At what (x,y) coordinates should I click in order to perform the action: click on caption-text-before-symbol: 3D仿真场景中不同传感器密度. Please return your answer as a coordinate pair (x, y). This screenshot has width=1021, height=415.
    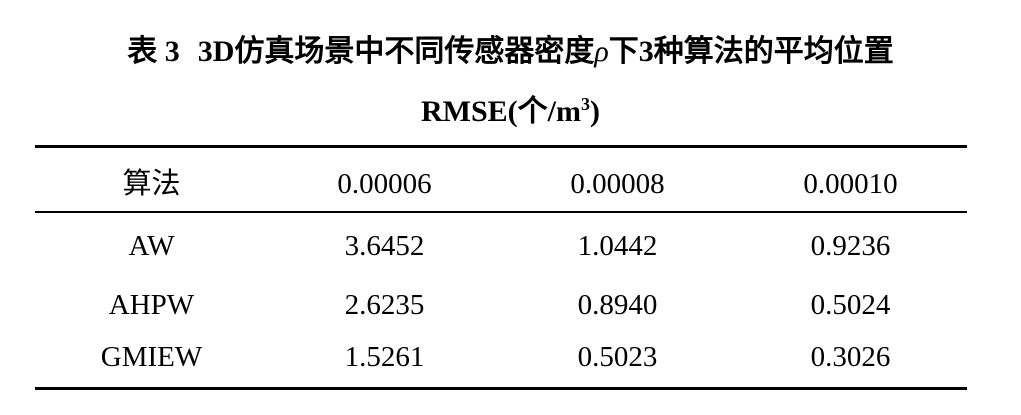
    Looking at the image, I should click on (396, 51).